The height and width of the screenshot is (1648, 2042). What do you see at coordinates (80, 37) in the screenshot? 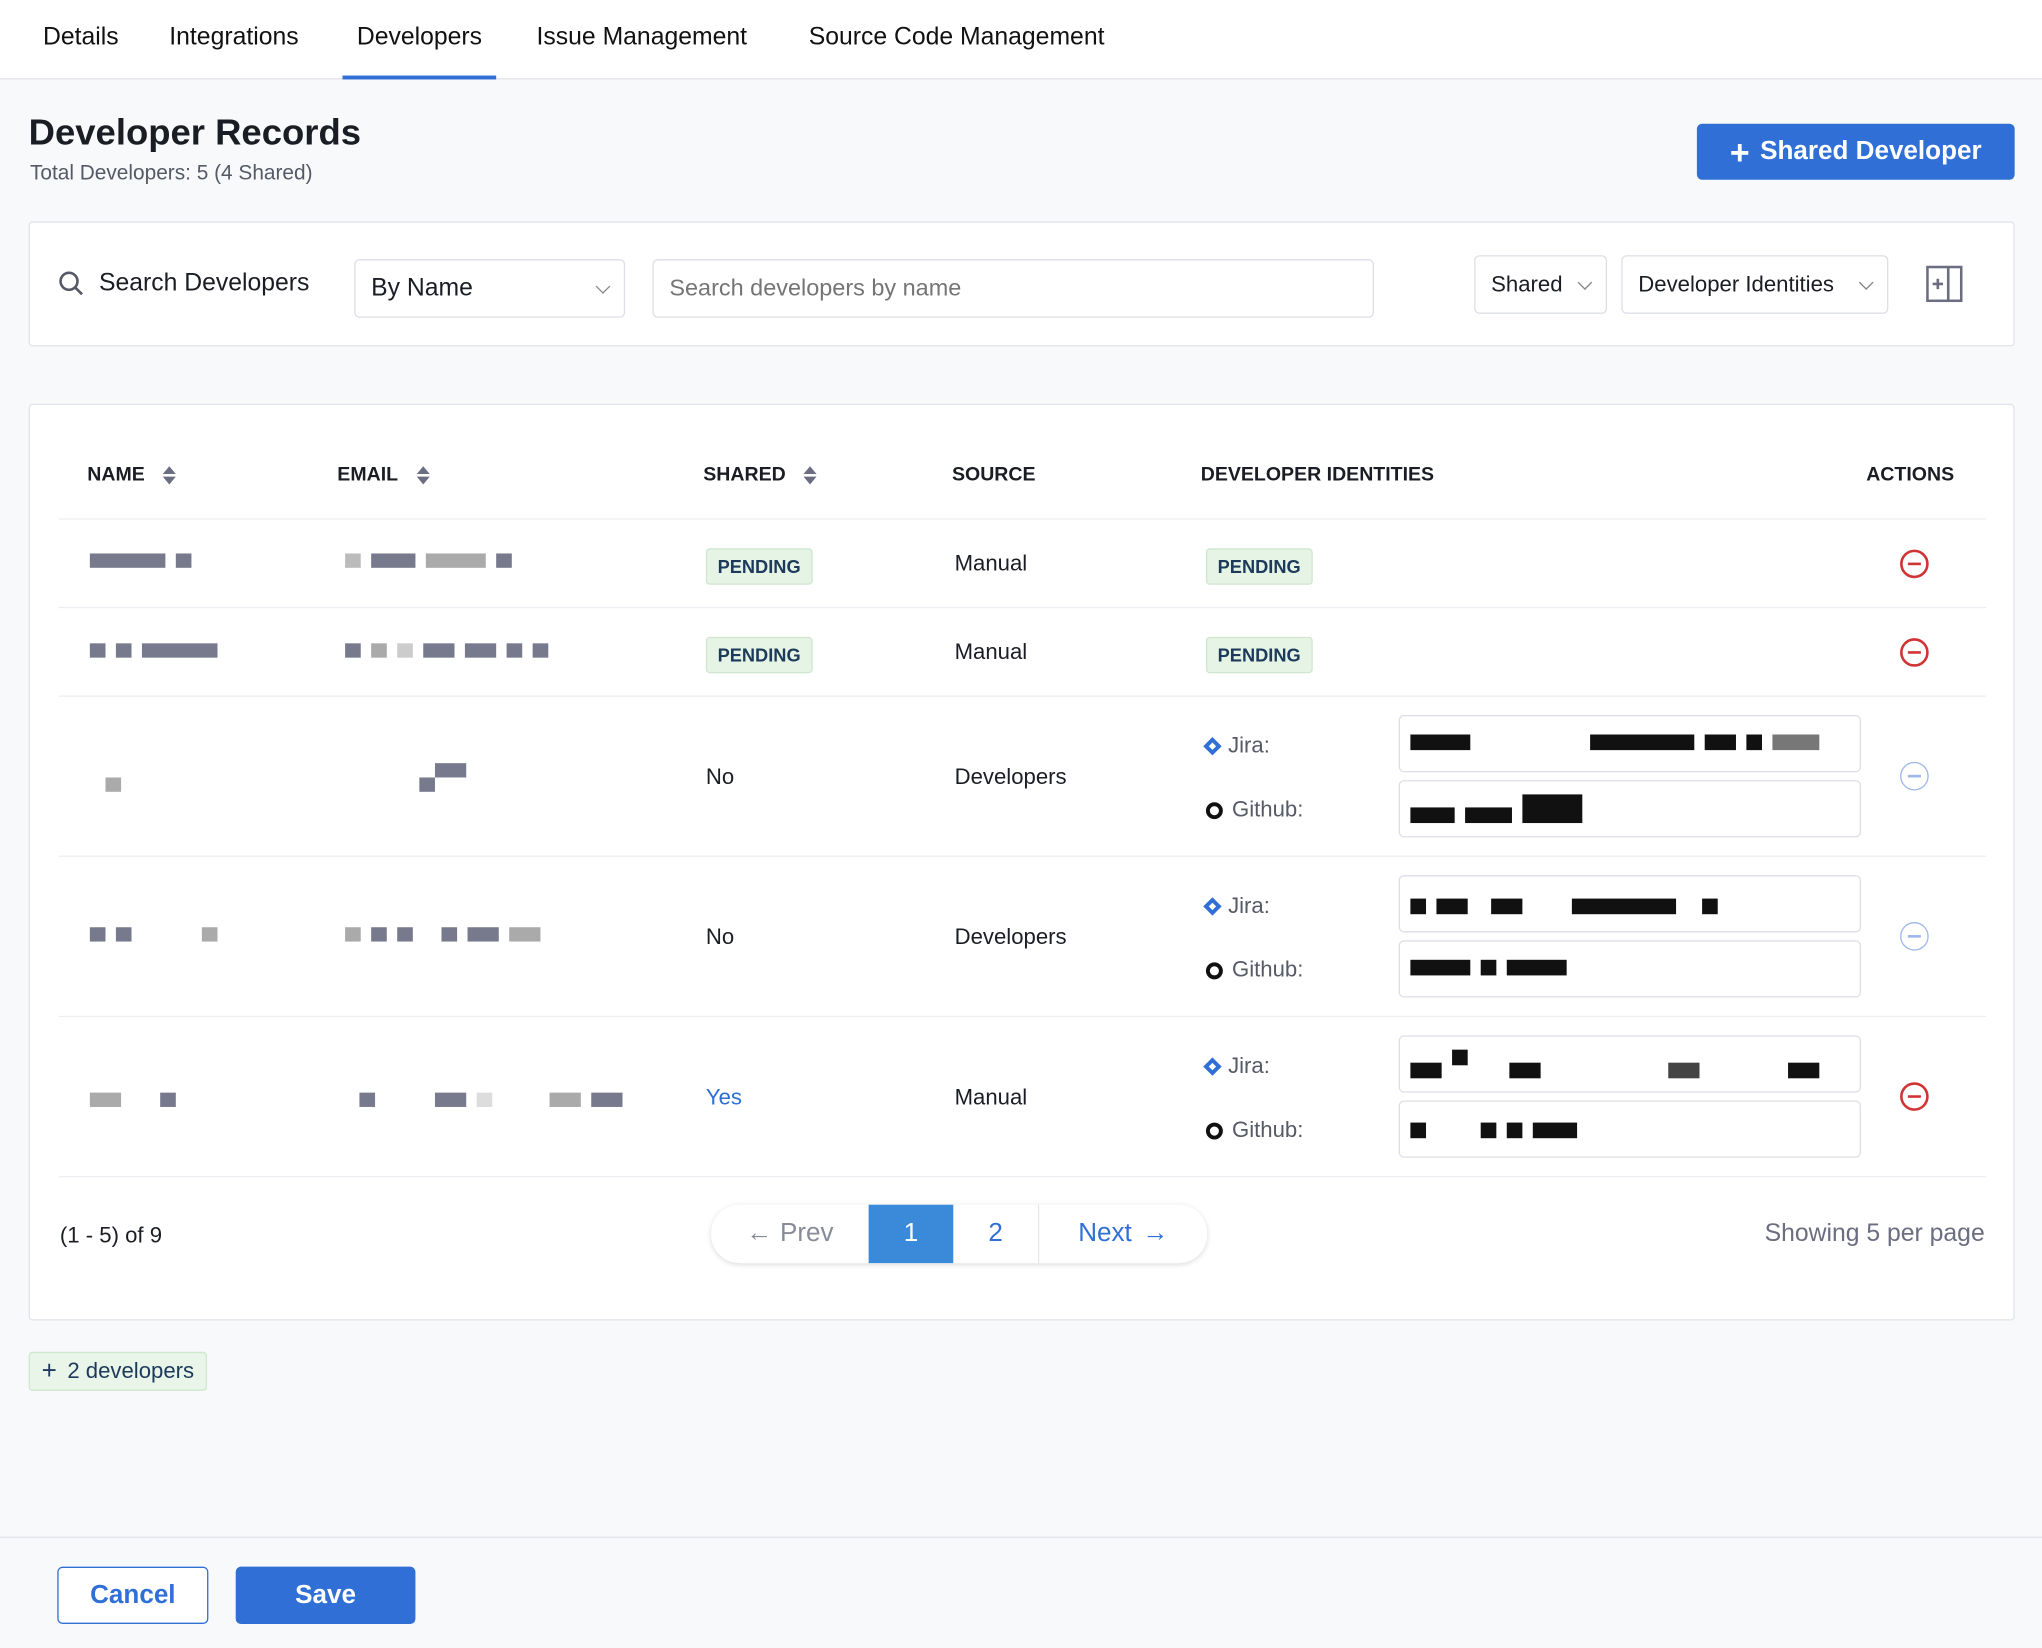
I see `tab-details: Details` at bounding box center [80, 37].